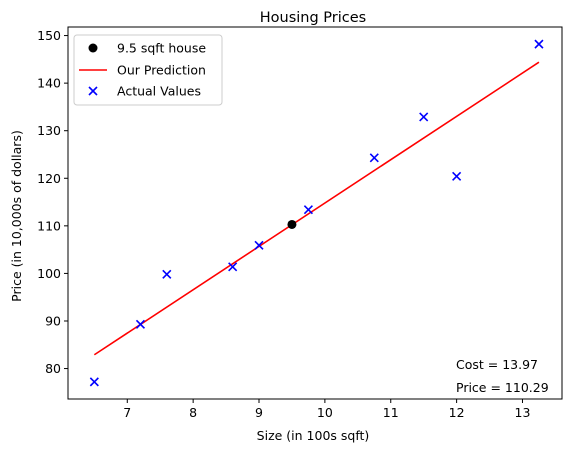  I want to click on y-axis-label: Price (in 10,000s of dollars), so click(16, 216).